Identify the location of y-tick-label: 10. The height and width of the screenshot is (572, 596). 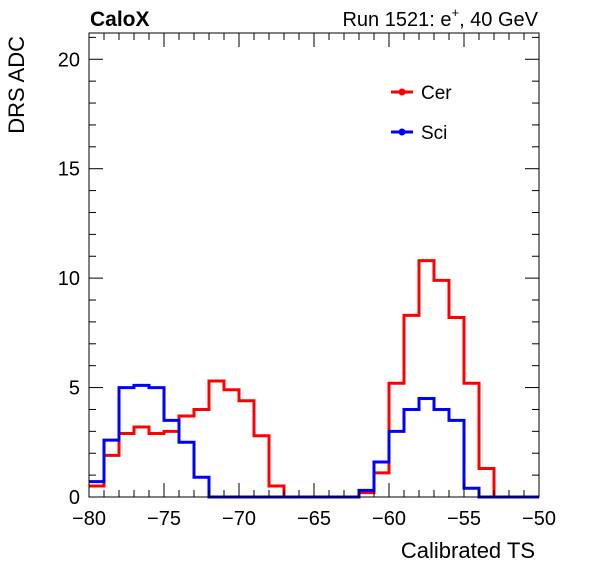
(69, 279).